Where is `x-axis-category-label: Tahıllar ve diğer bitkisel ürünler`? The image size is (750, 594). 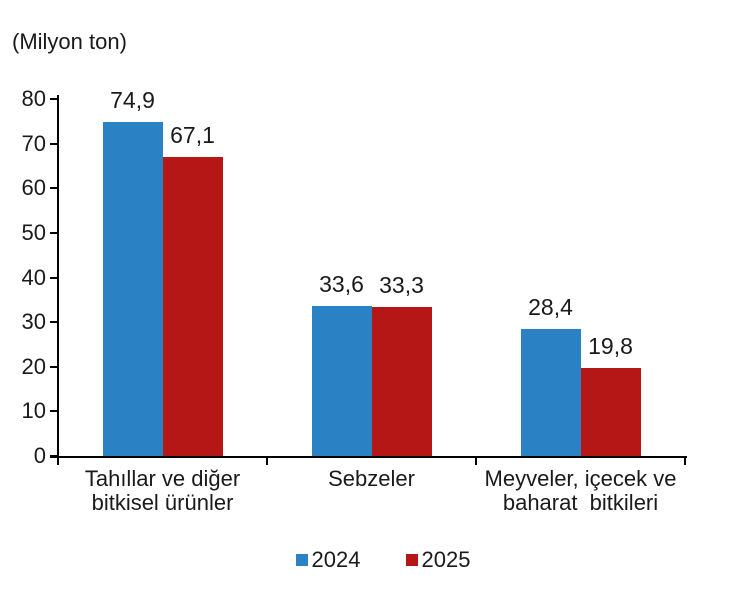
x-axis-category-label: Tahıllar ve diğer bitkisel ürünler is located at coordinates (162, 490).